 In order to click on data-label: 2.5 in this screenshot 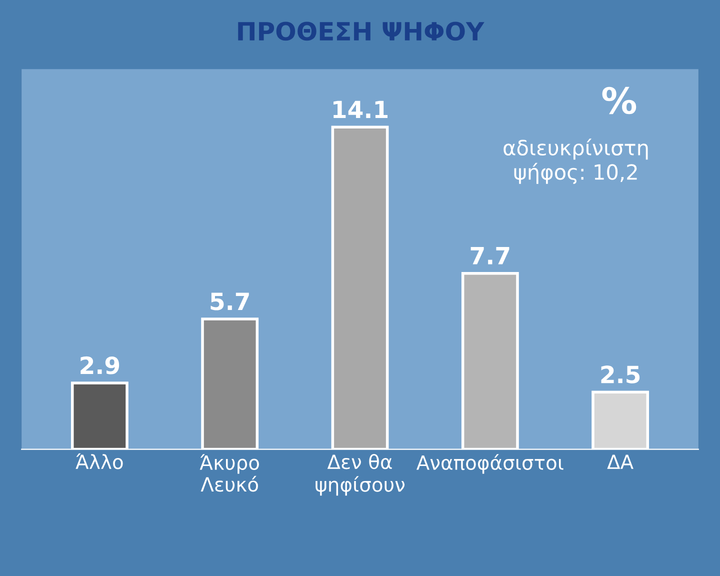, I will do `click(620, 375)`.